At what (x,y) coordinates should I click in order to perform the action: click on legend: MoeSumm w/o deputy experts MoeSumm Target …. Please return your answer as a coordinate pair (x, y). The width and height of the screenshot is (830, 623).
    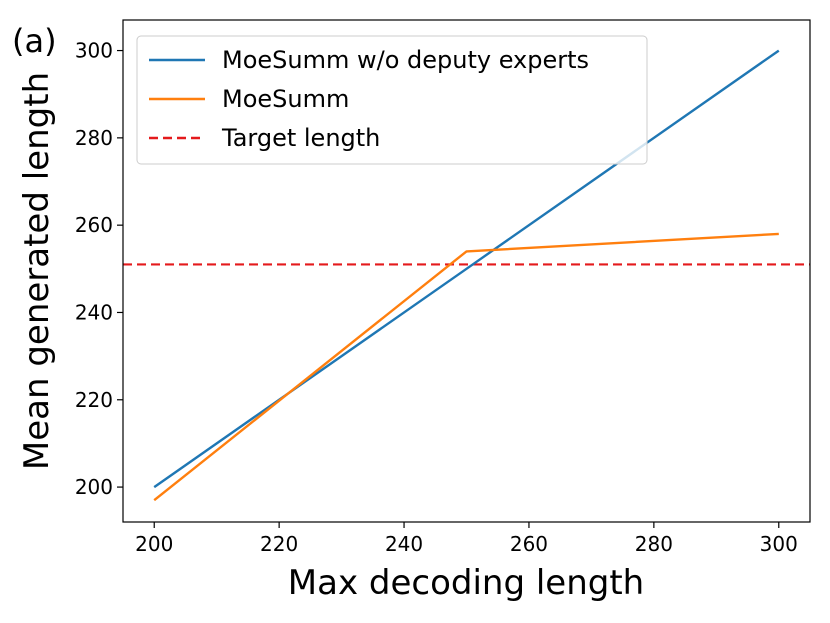
    Looking at the image, I should click on (392, 100).